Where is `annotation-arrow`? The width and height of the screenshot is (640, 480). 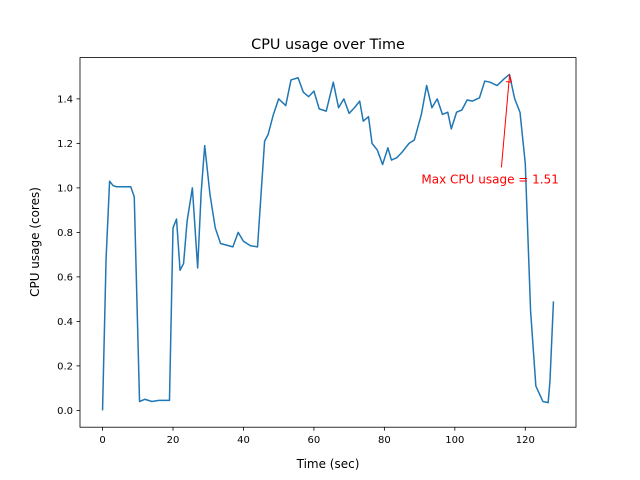
annotation-arrow is located at coordinates (505, 122).